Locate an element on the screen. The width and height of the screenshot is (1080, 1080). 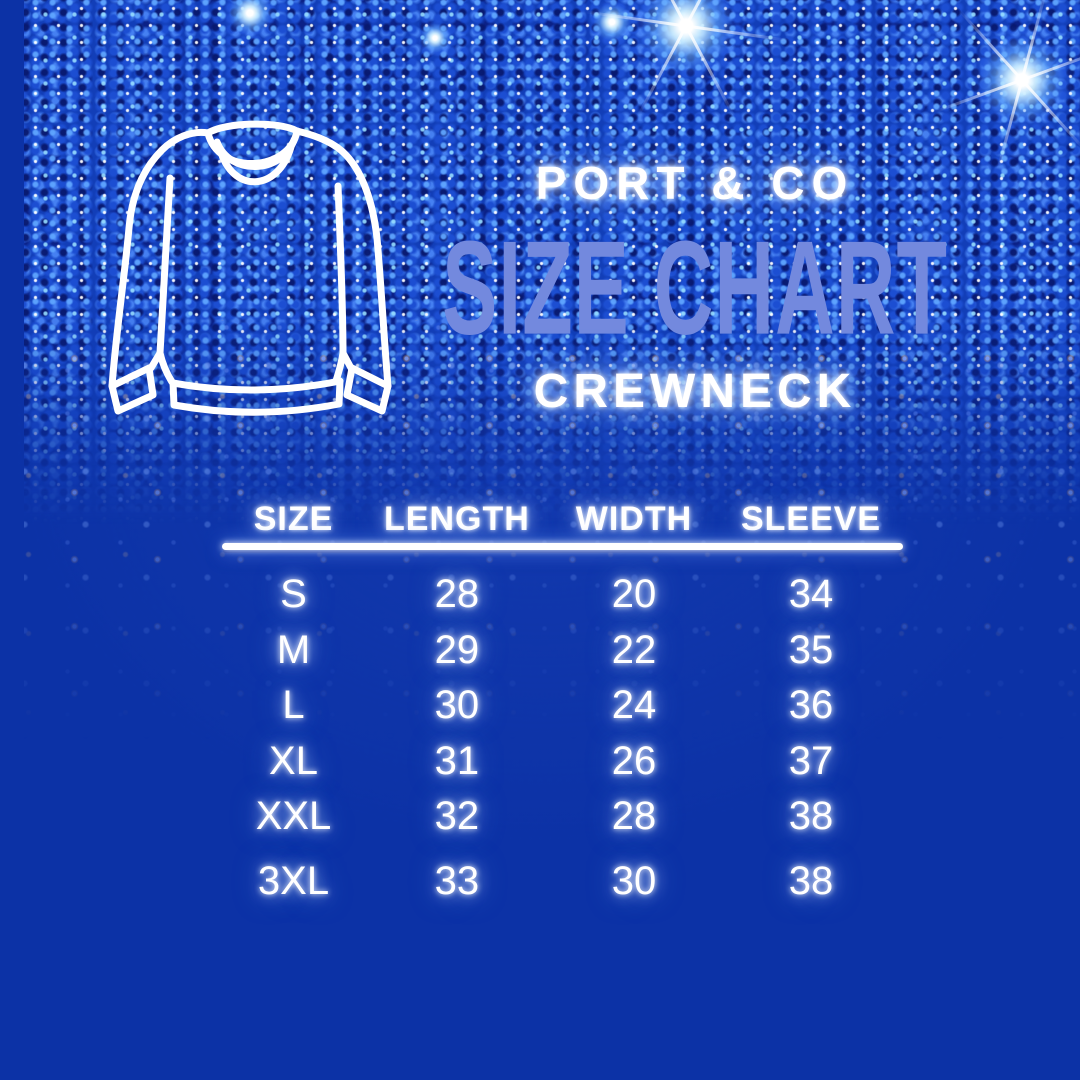
cell-sleeve: 34 is located at coordinates (811, 594).